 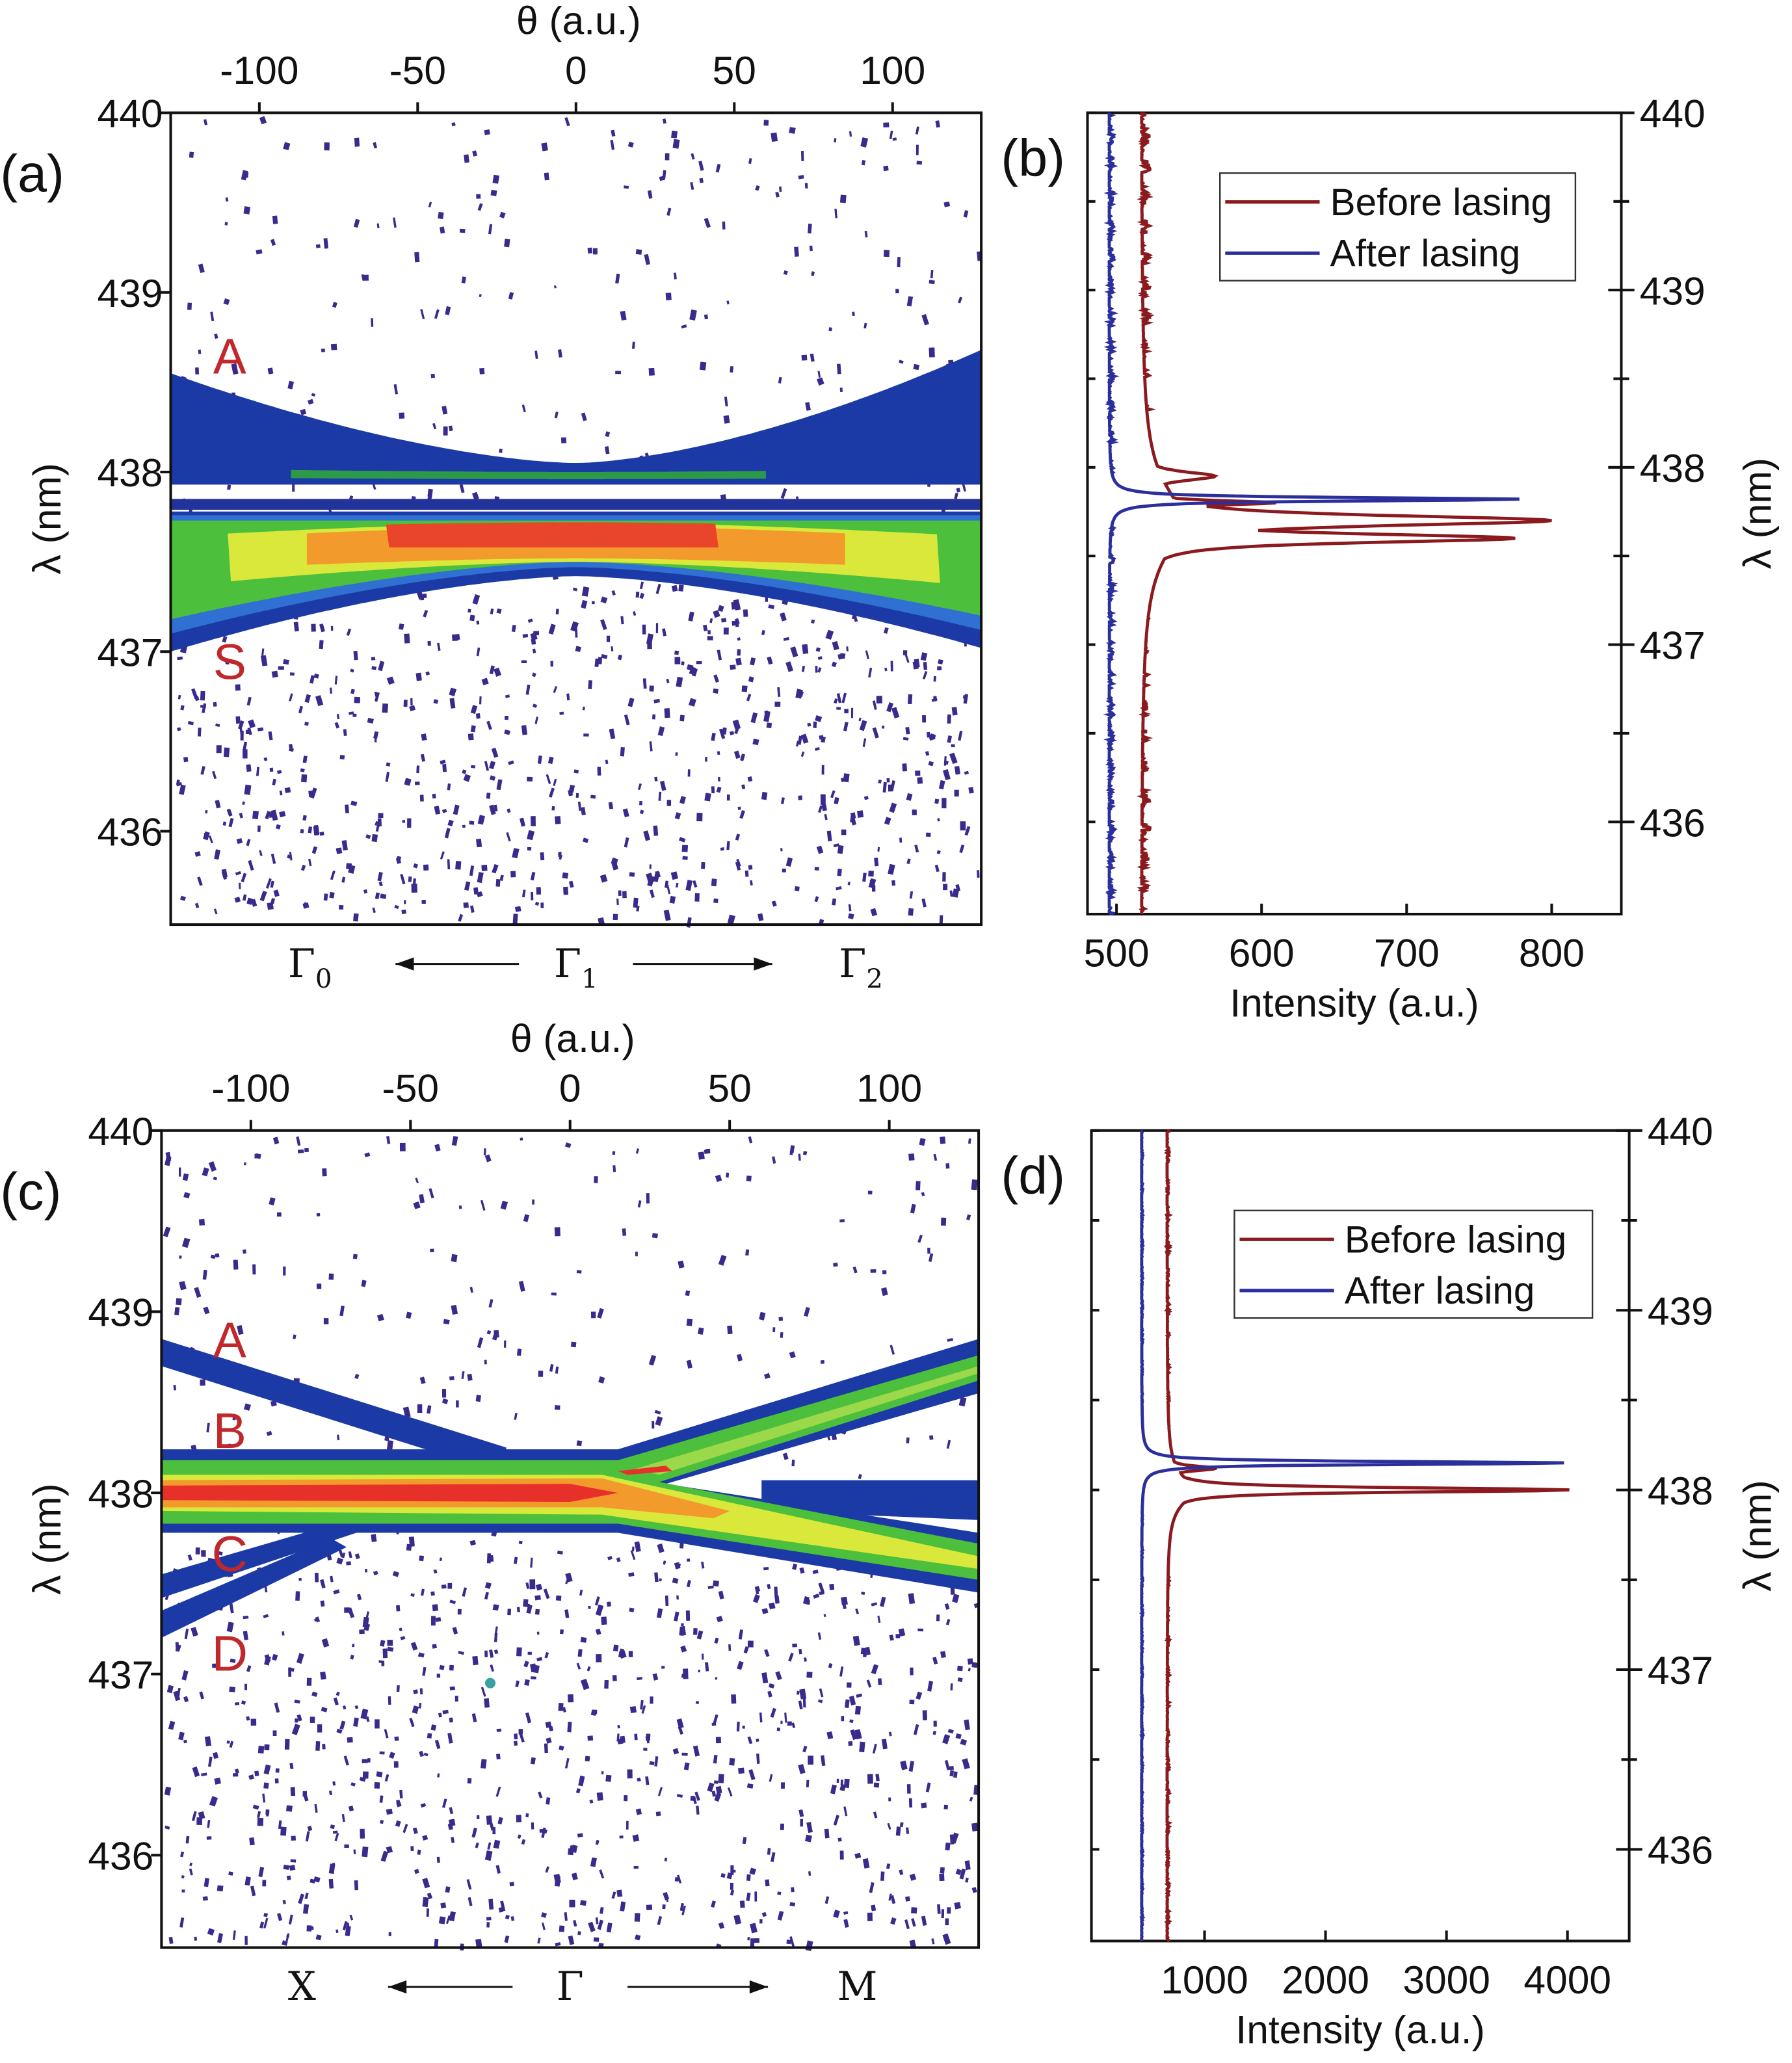 I want to click on x-axis-title: θ (a.u.), so click(x=578, y=21).